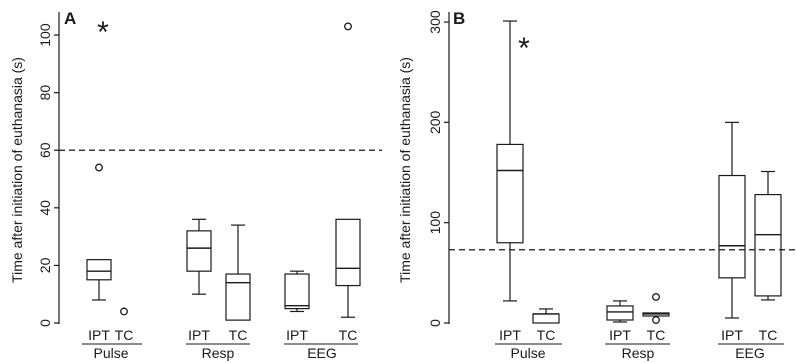  I want to click on y-tick-label: 60, so click(45, 150).